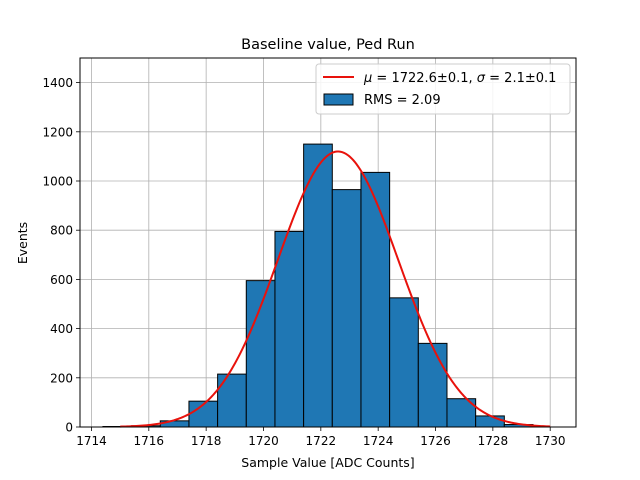  Describe the element at coordinates (327, 462) in the screenshot. I see `x-axis-label: Sample Value [ADC Counts]` at that location.